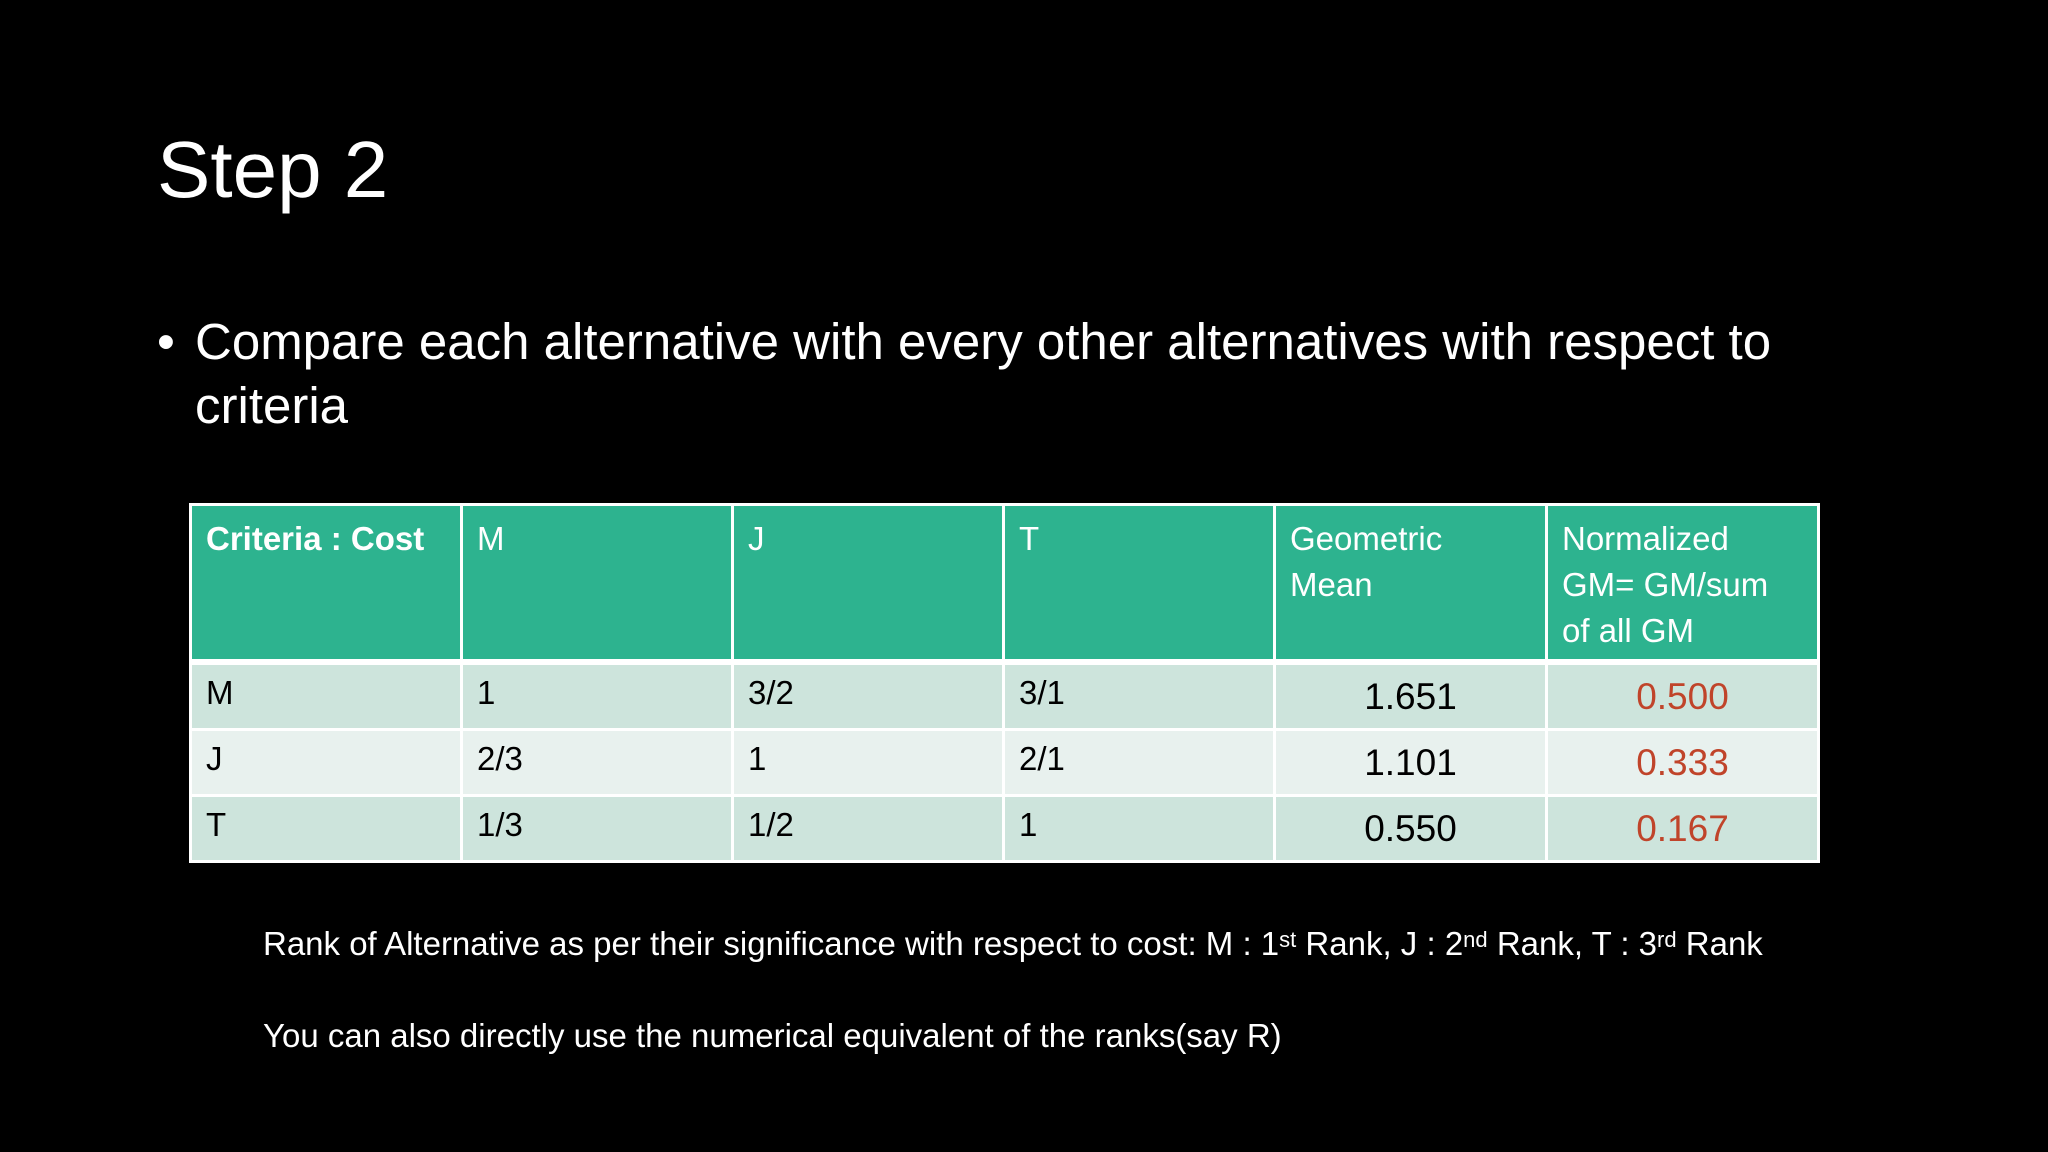 Image resolution: width=2048 pixels, height=1152 pixels. What do you see at coordinates (1682, 584) in the screenshot?
I see `header-normalized-gm: Normalized GM= GM/sum of all GM` at bounding box center [1682, 584].